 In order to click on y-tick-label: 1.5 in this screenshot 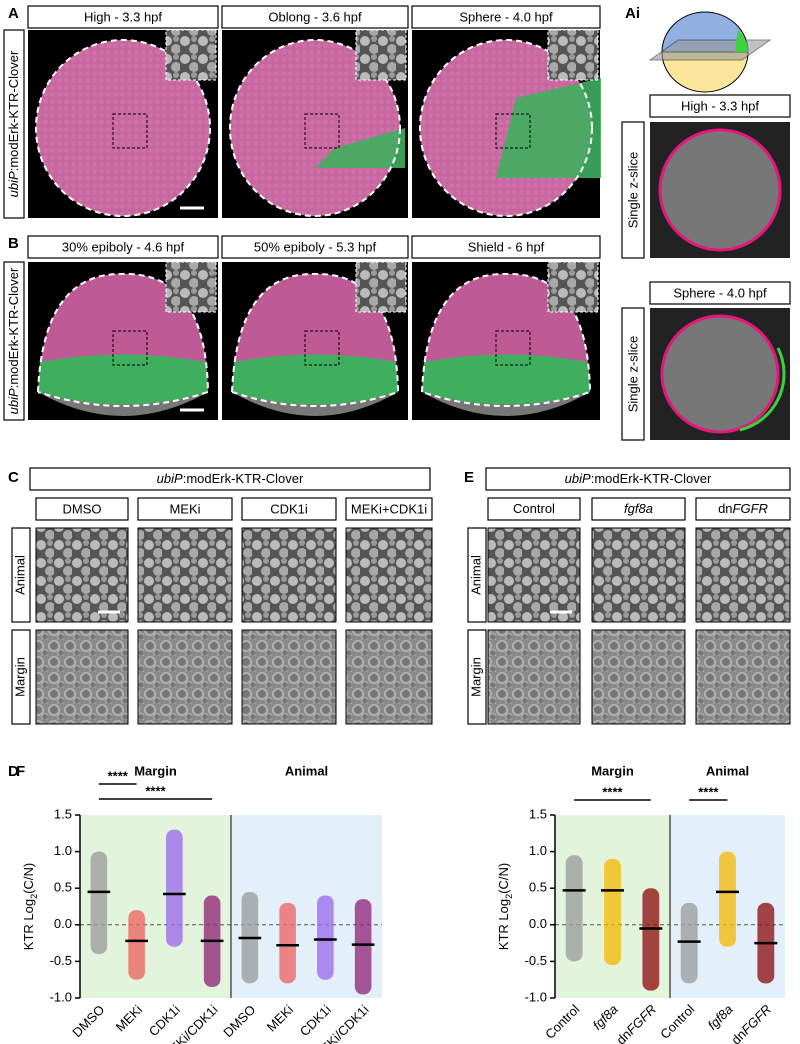, I will do `click(538, 813)`.